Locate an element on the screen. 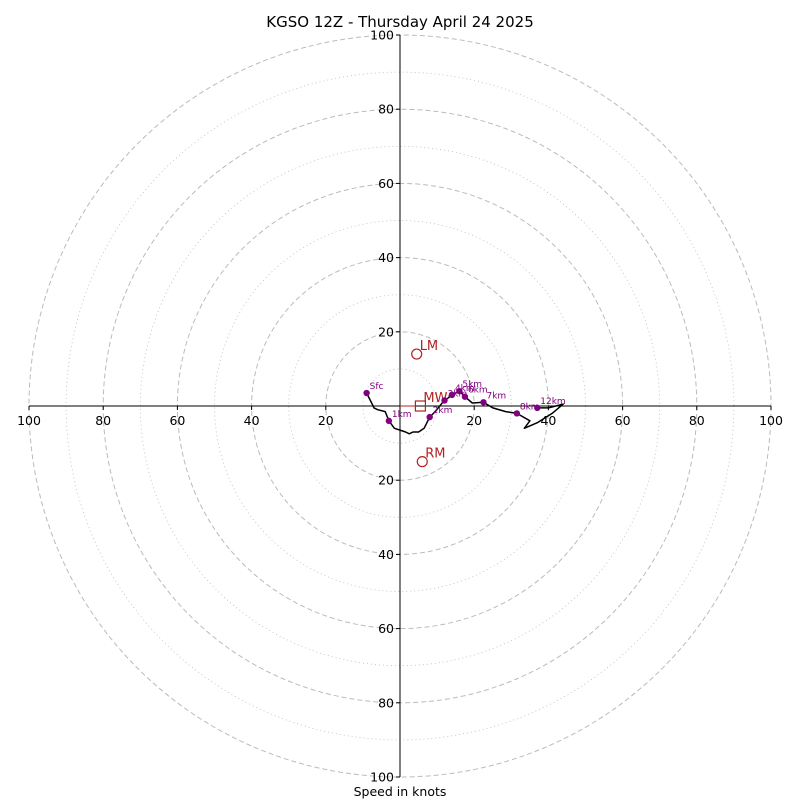 Image resolution: width=800 pixels, height=800 pixels. x-axis-label: Speed in knots is located at coordinates (400, 791).